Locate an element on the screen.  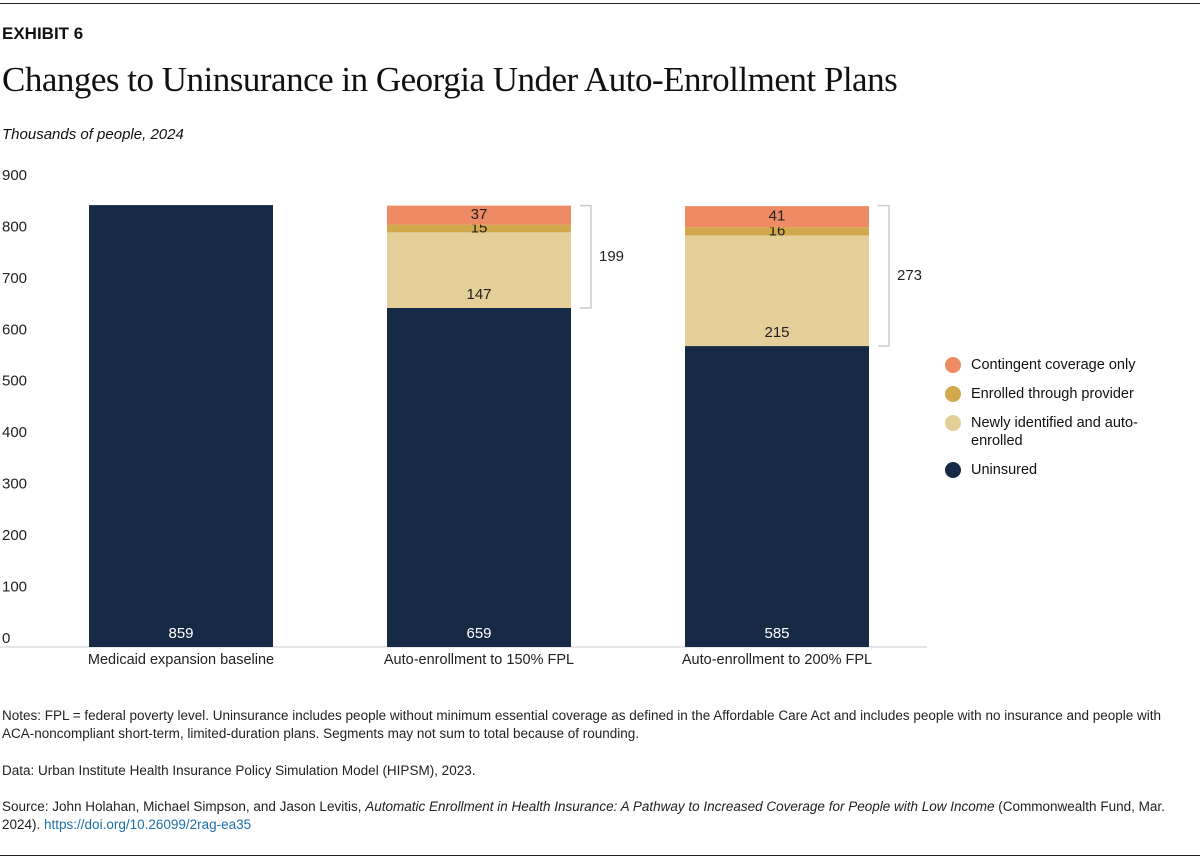
legend-label: Enrolled through provider is located at coordinates (1052, 394).